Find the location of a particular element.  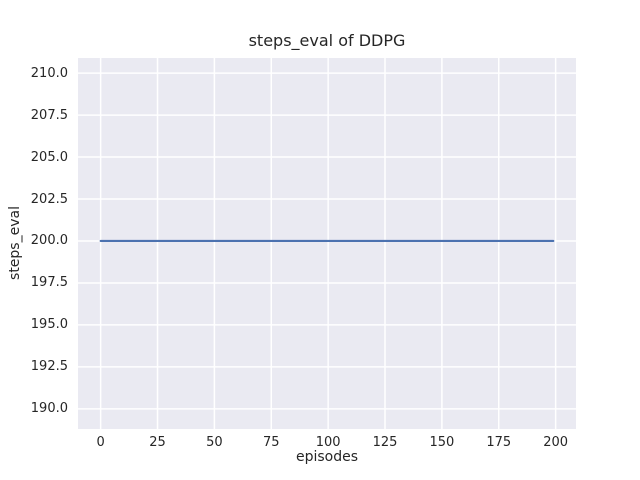

y-tick-label: 195.0 is located at coordinates (49, 325).